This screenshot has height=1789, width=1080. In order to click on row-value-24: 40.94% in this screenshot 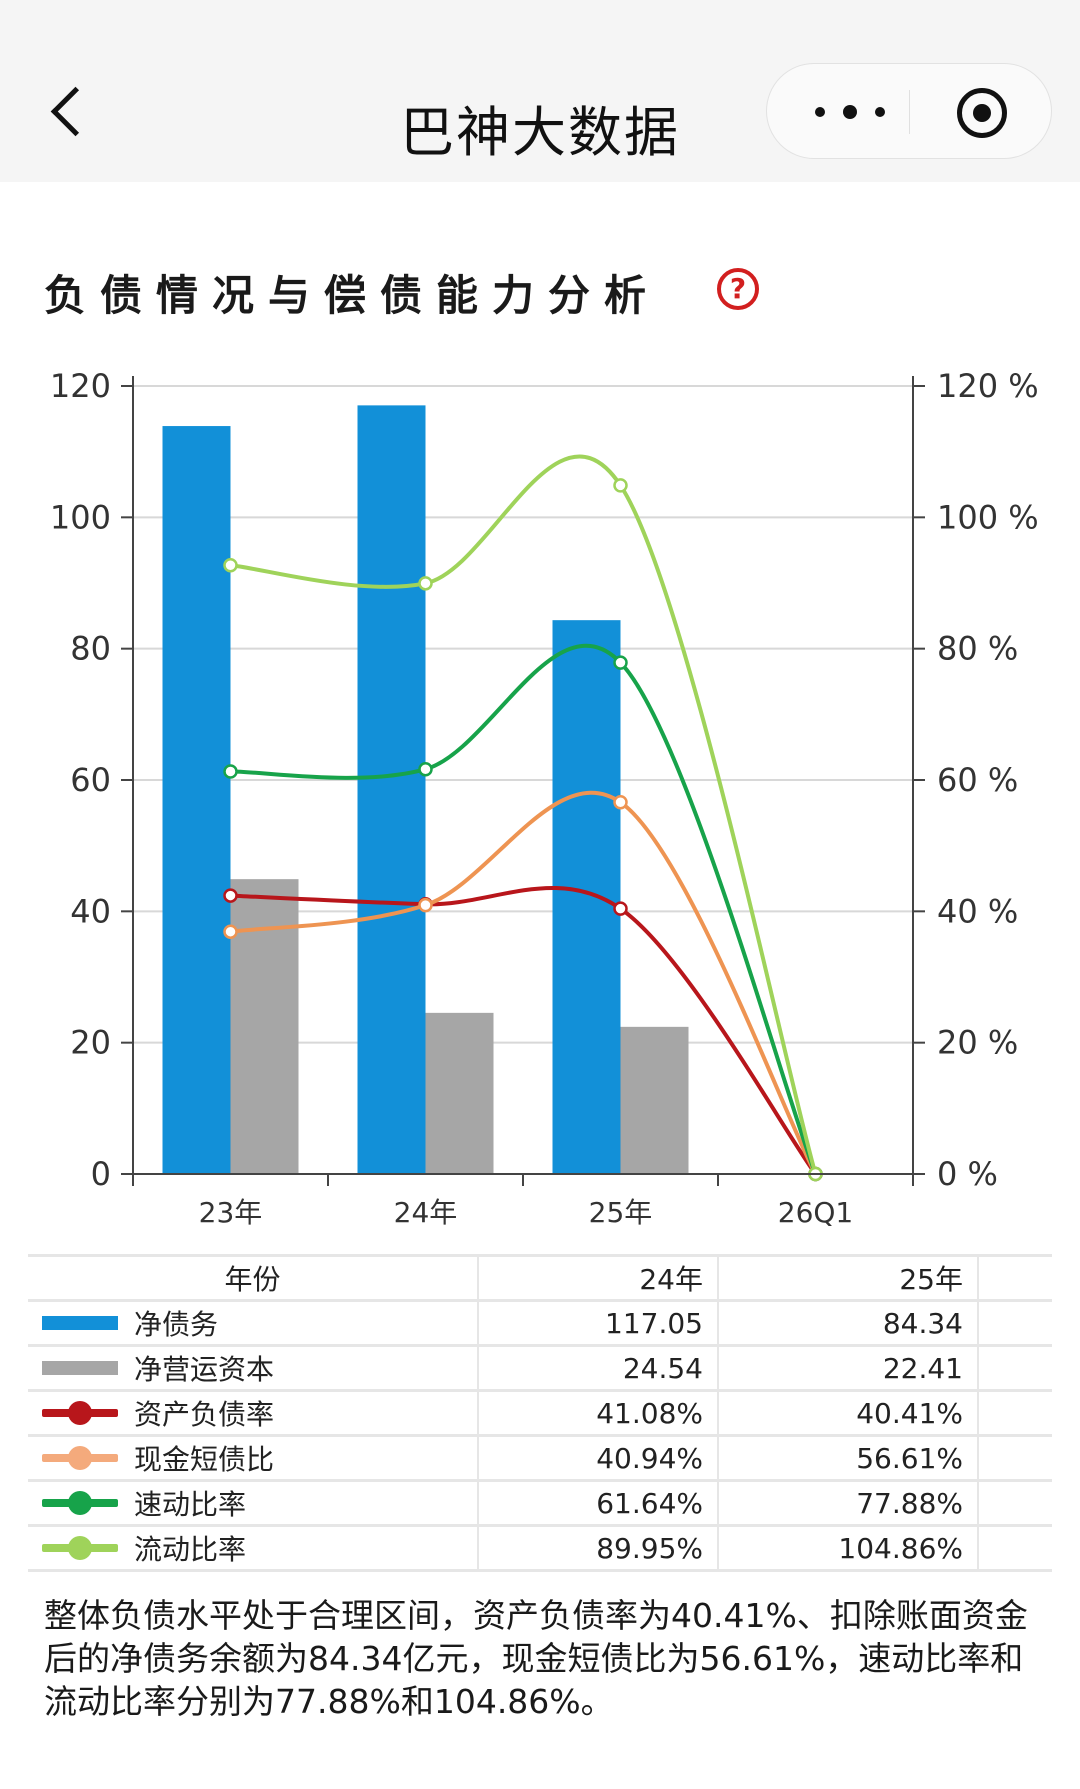, I will do `click(598, 1458)`.